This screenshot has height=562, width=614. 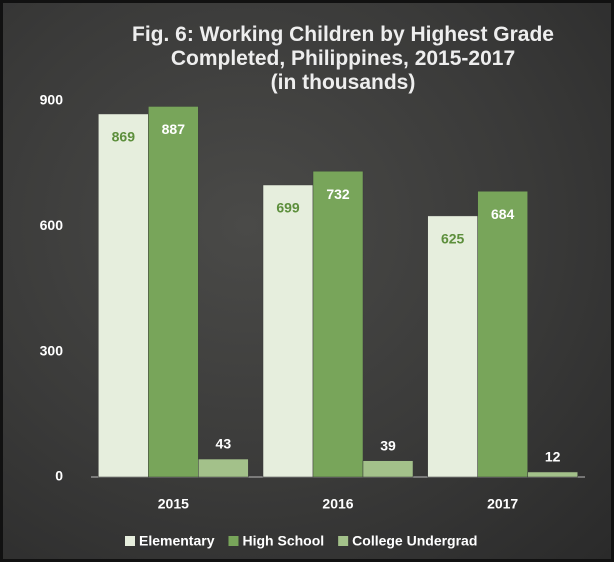 What do you see at coordinates (288, 208) in the screenshot?
I see `value-label: 699` at bounding box center [288, 208].